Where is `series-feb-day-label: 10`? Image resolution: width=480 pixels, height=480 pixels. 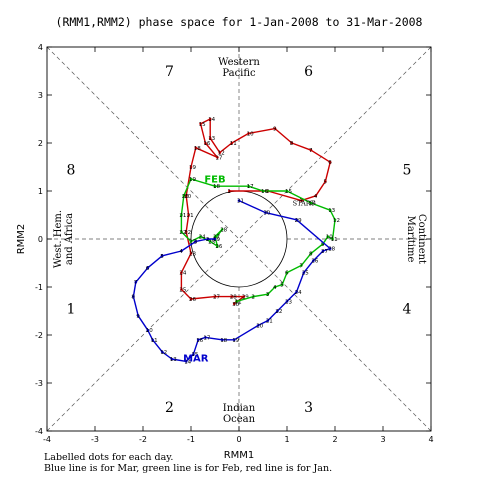
series-feb-day-label: 10 is located at coordinates (329, 238).